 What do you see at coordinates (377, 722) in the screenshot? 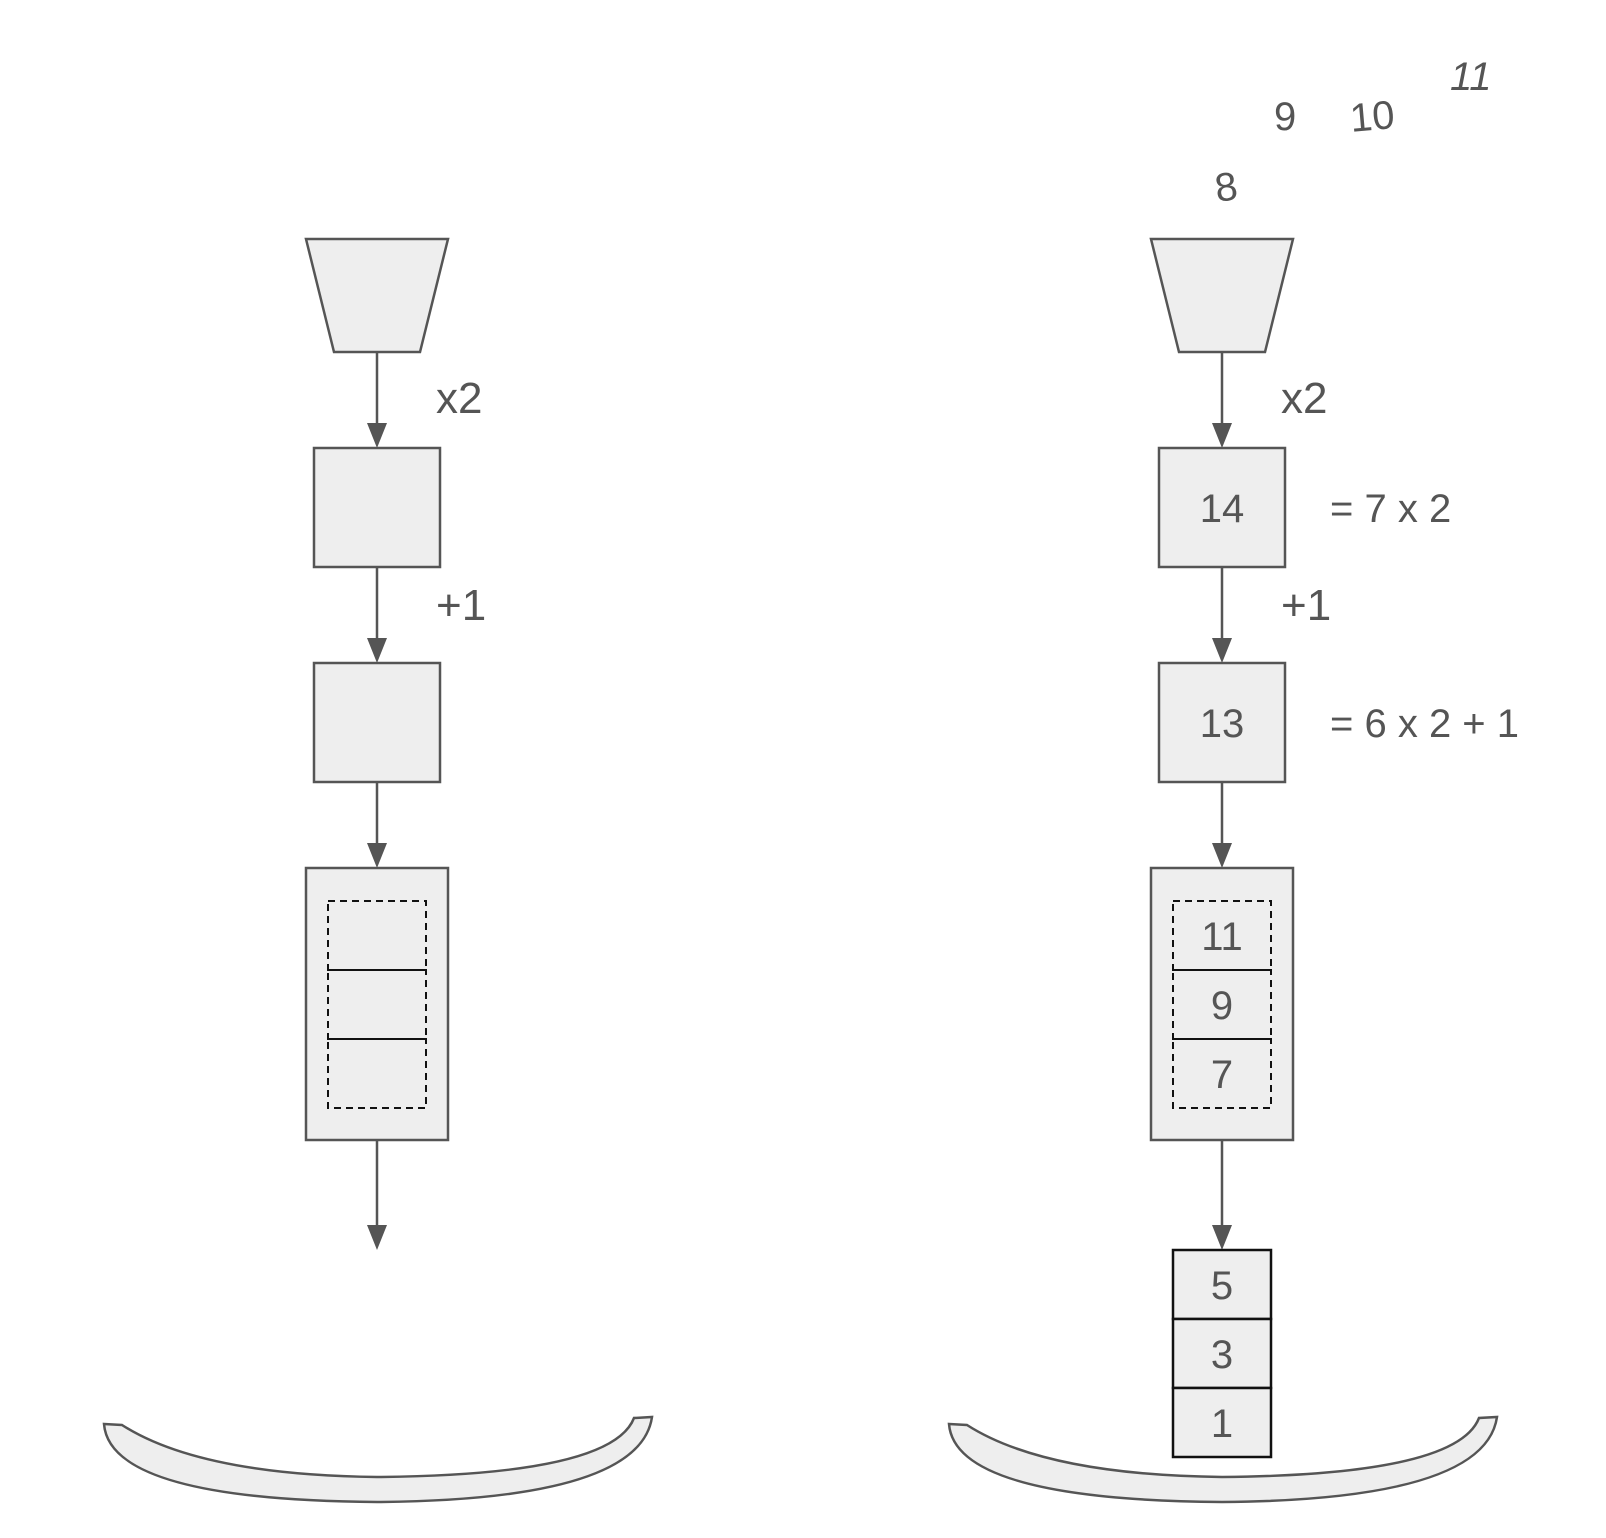
I see `left-box-mid` at bounding box center [377, 722].